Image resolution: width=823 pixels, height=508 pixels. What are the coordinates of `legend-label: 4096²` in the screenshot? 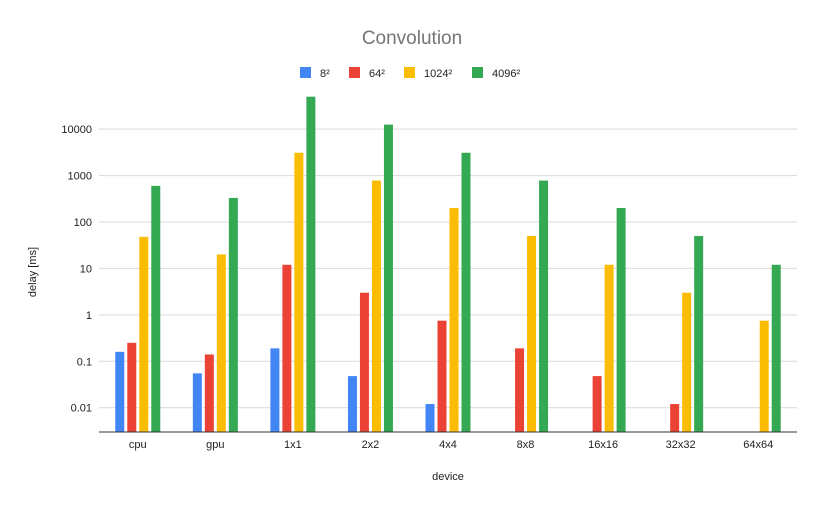 It's located at (506, 74).